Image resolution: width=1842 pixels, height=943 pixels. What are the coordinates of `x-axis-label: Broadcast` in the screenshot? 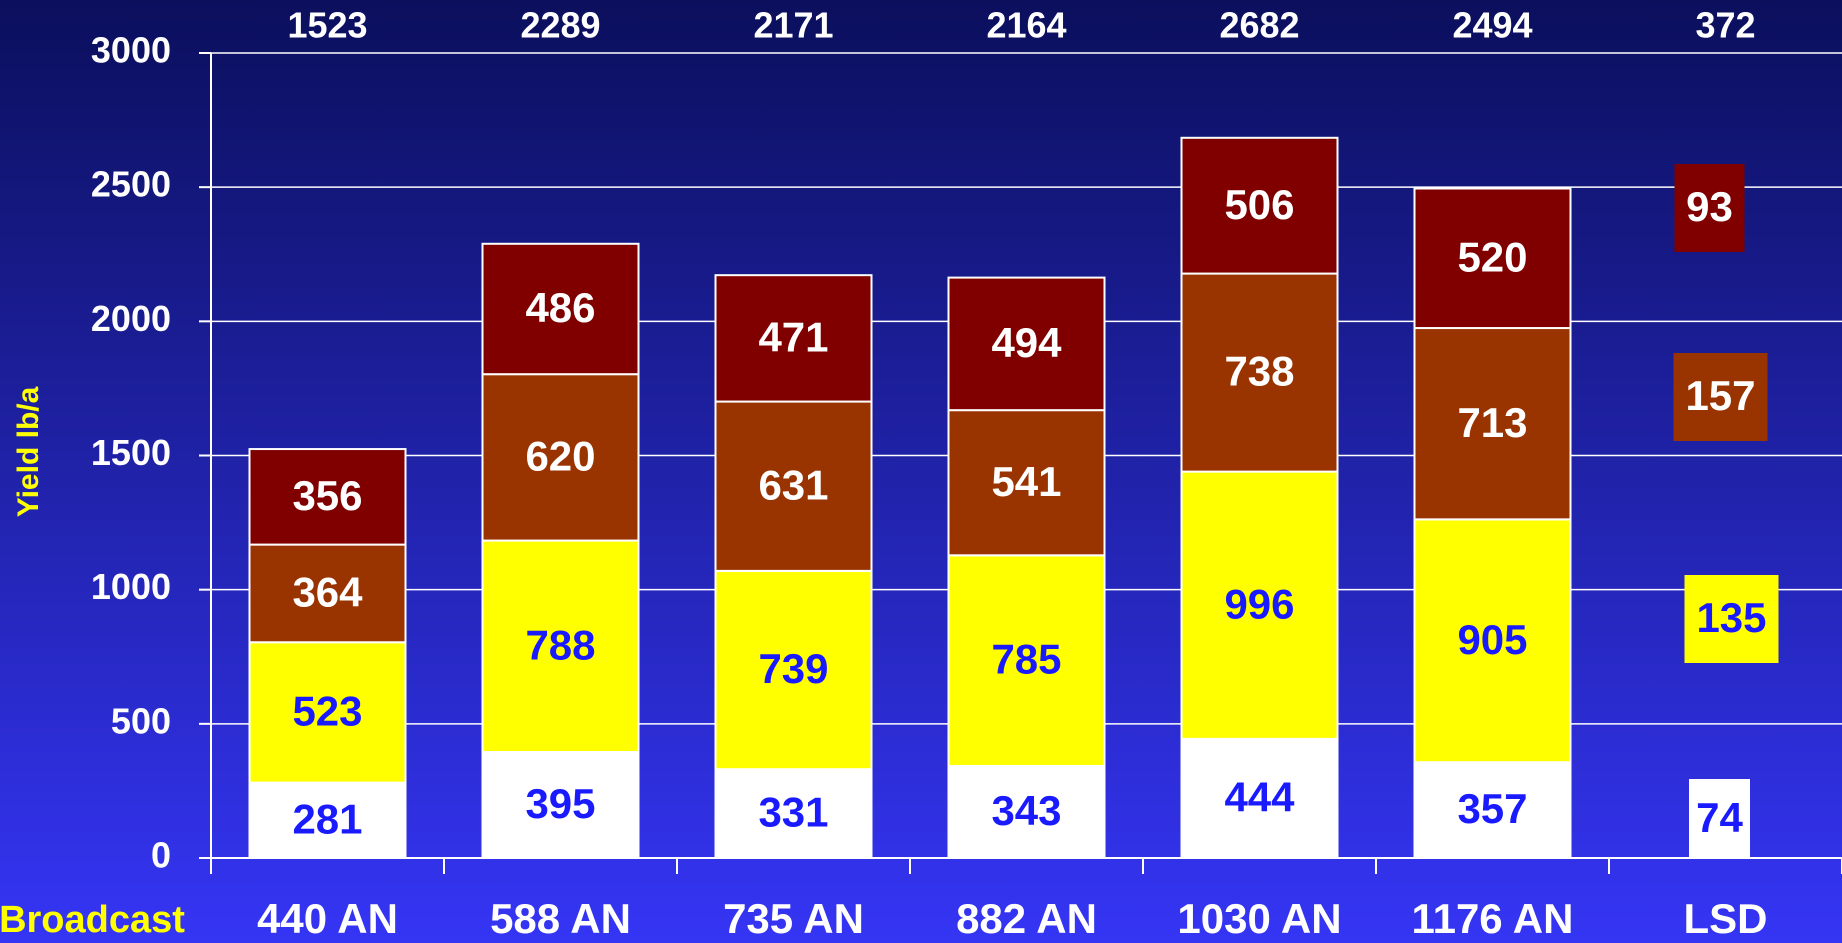 It's located at (92, 920).